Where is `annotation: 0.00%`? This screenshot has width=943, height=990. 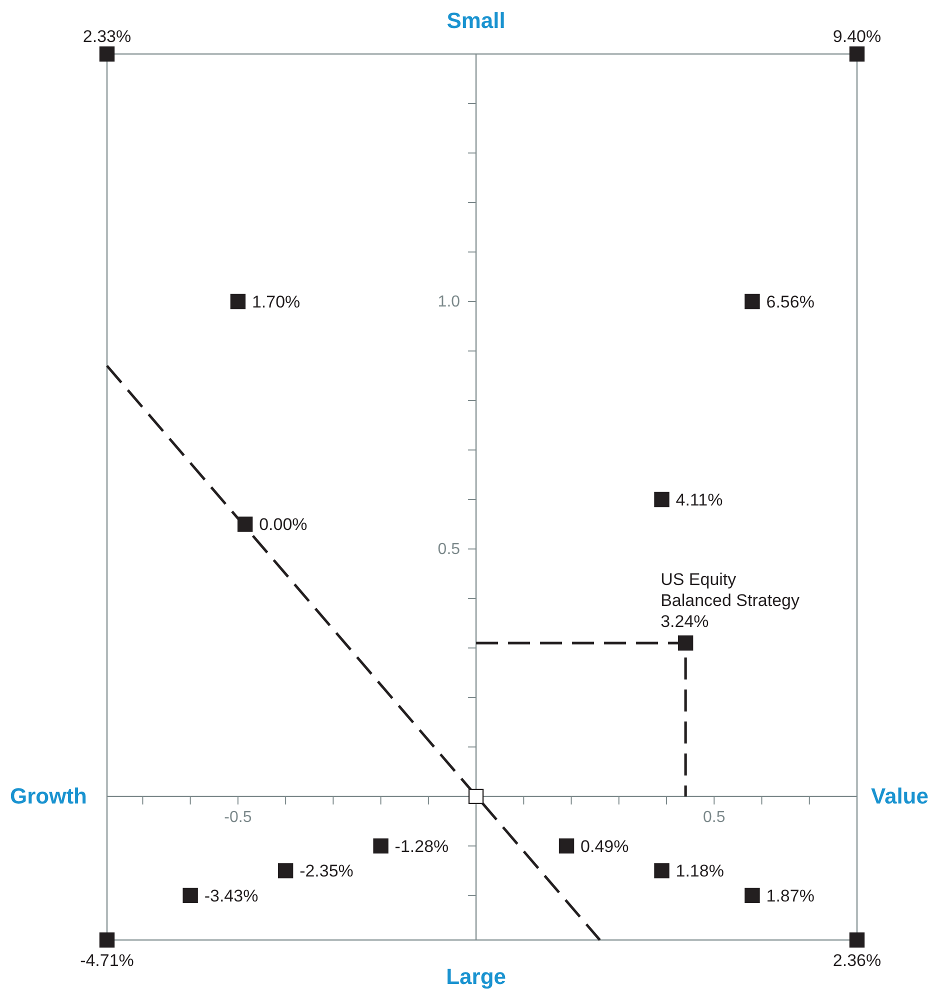
annotation: 0.00% is located at coordinates (283, 524).